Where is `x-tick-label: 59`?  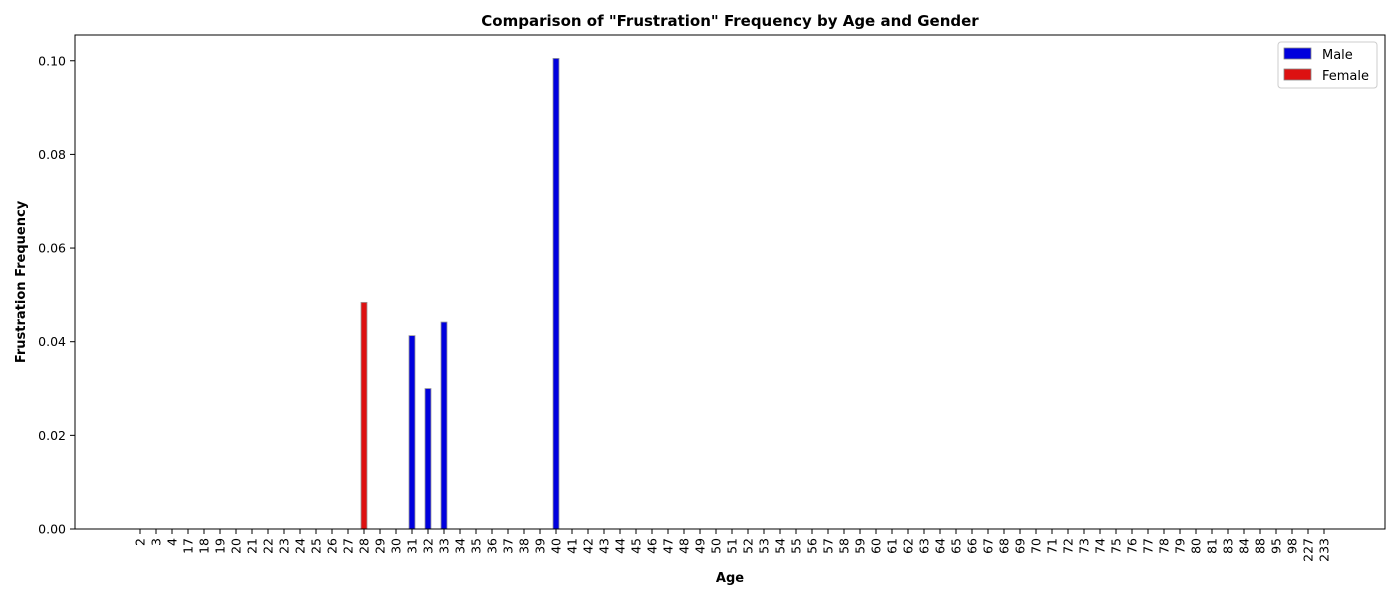 x-tick-label: 59 is located at coordinates (860, 546).